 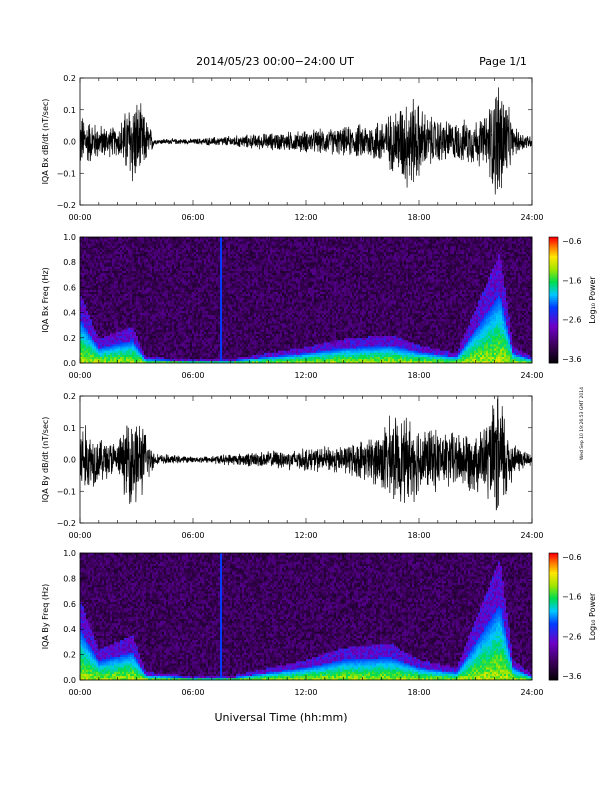 What do you see at coordinates (192, 217) in the screenshot?
I see `x-tick-label: 06:00` at bounding box center [192, 217].